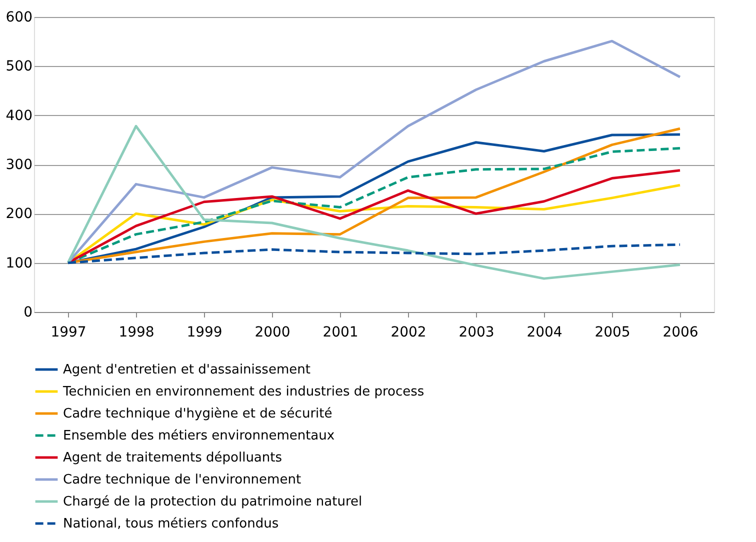 This screenshot has height=542, width=756. What do you see at coordinates (19, 214) in the screenshot?
I see `y-tick-label: 200` at bounding box center [19, 214].